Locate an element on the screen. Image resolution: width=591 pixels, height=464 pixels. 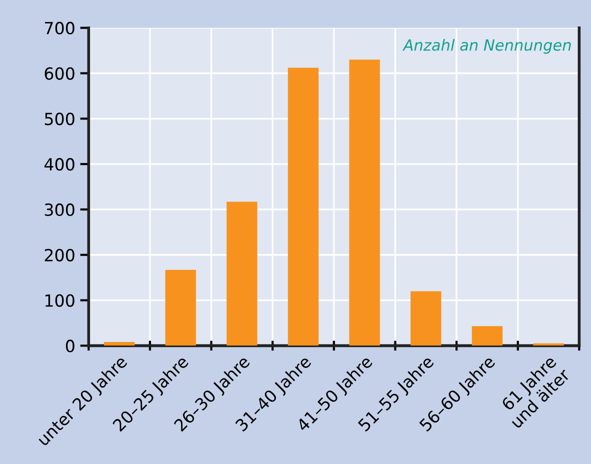
y-tick-label: 0 is located at coordinates (70, 346).